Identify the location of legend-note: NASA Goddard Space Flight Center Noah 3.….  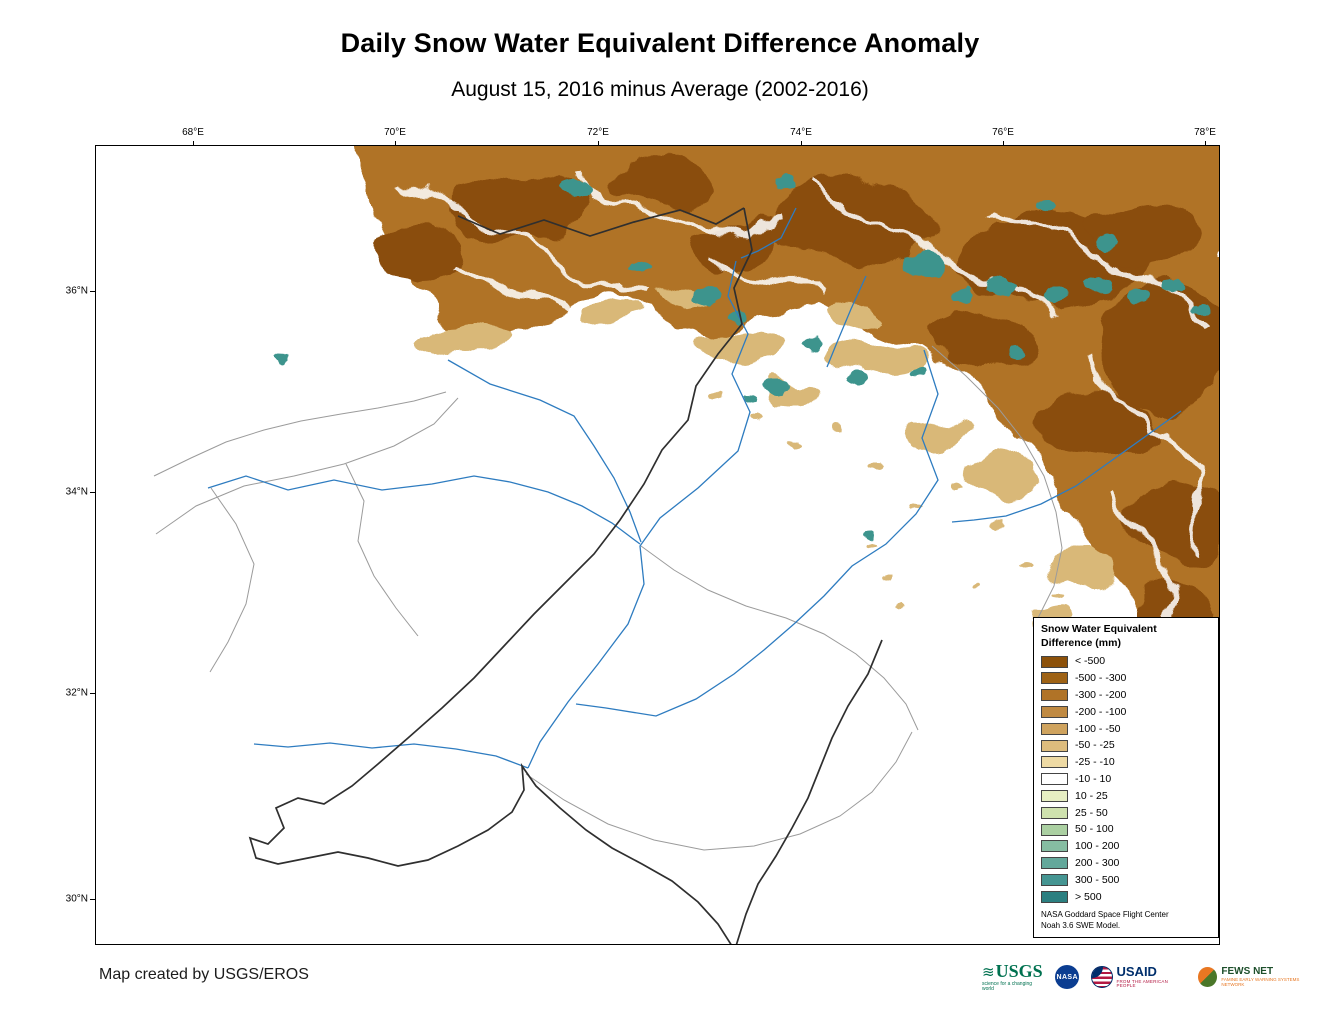
(1126, 921).